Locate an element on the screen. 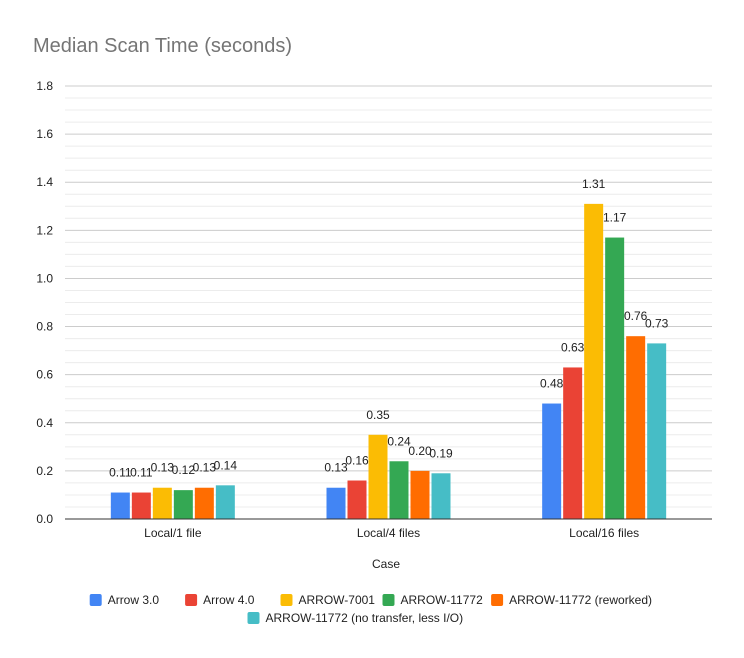 This screenshot has height=658, width=744. data-label: 1.17 is located at coordinates (615, 218).